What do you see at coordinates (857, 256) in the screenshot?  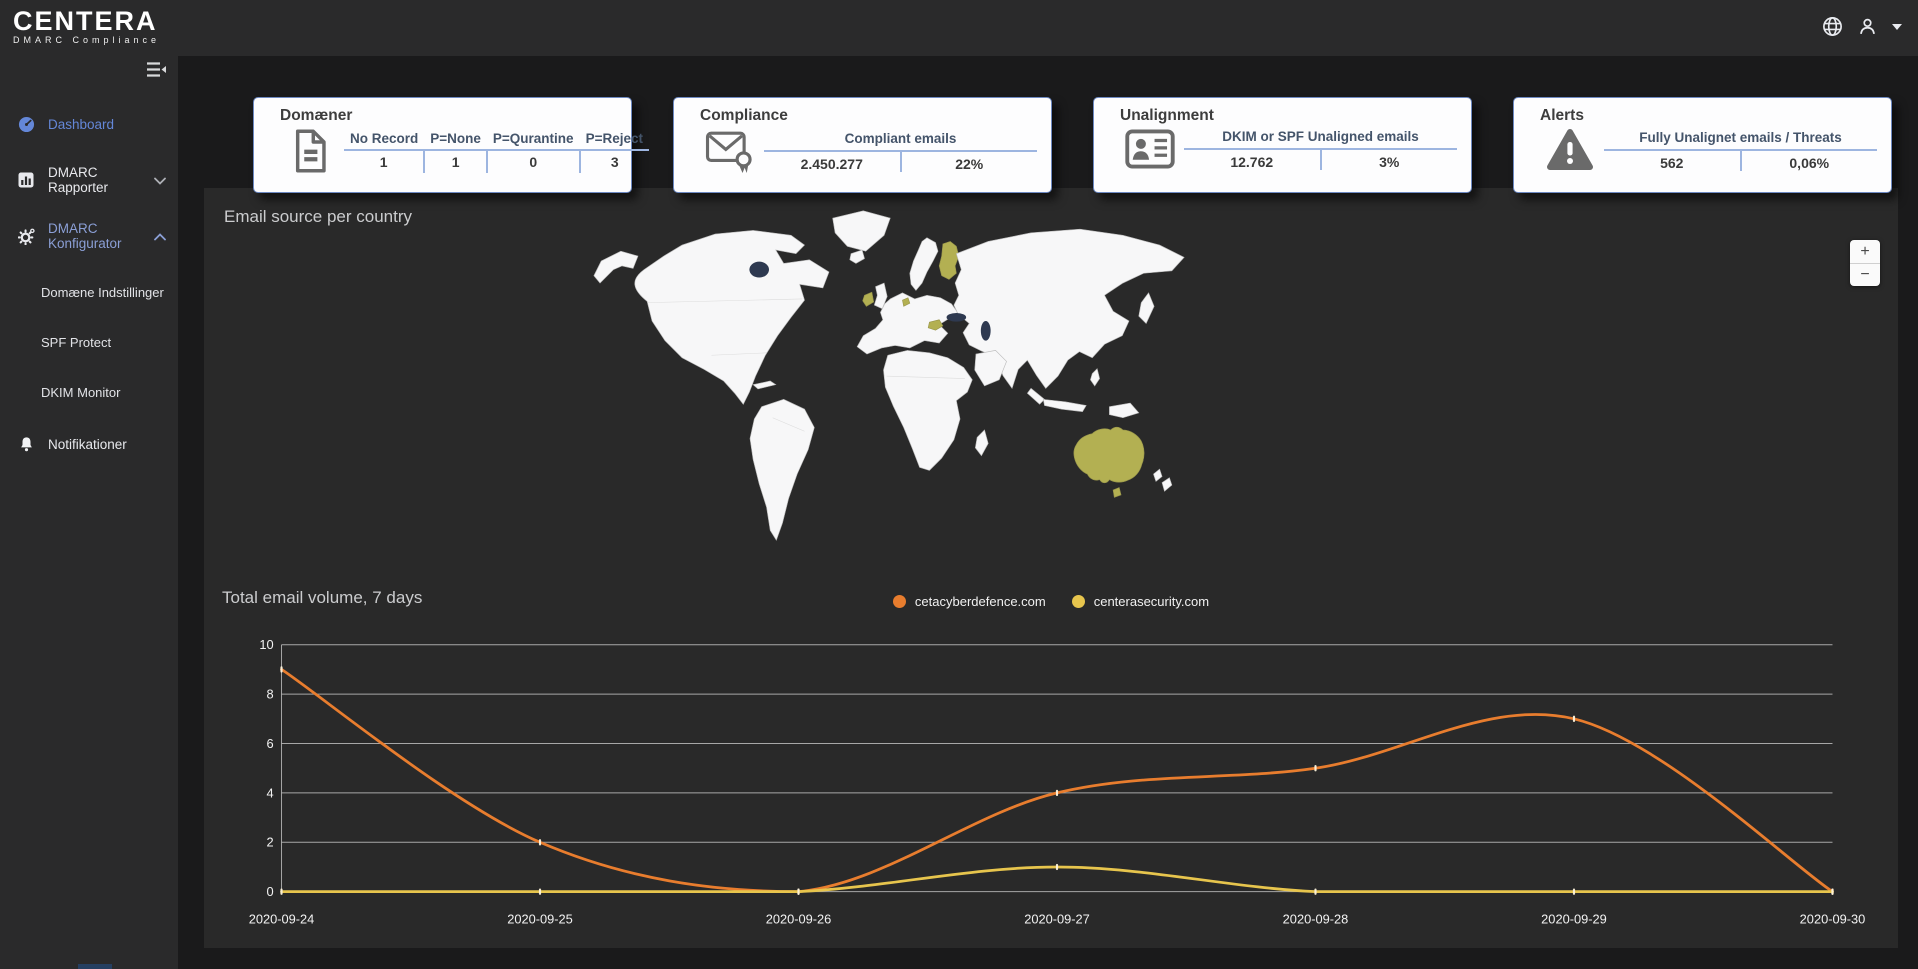 I see `country-iceland` at bounding box center [857, 256].